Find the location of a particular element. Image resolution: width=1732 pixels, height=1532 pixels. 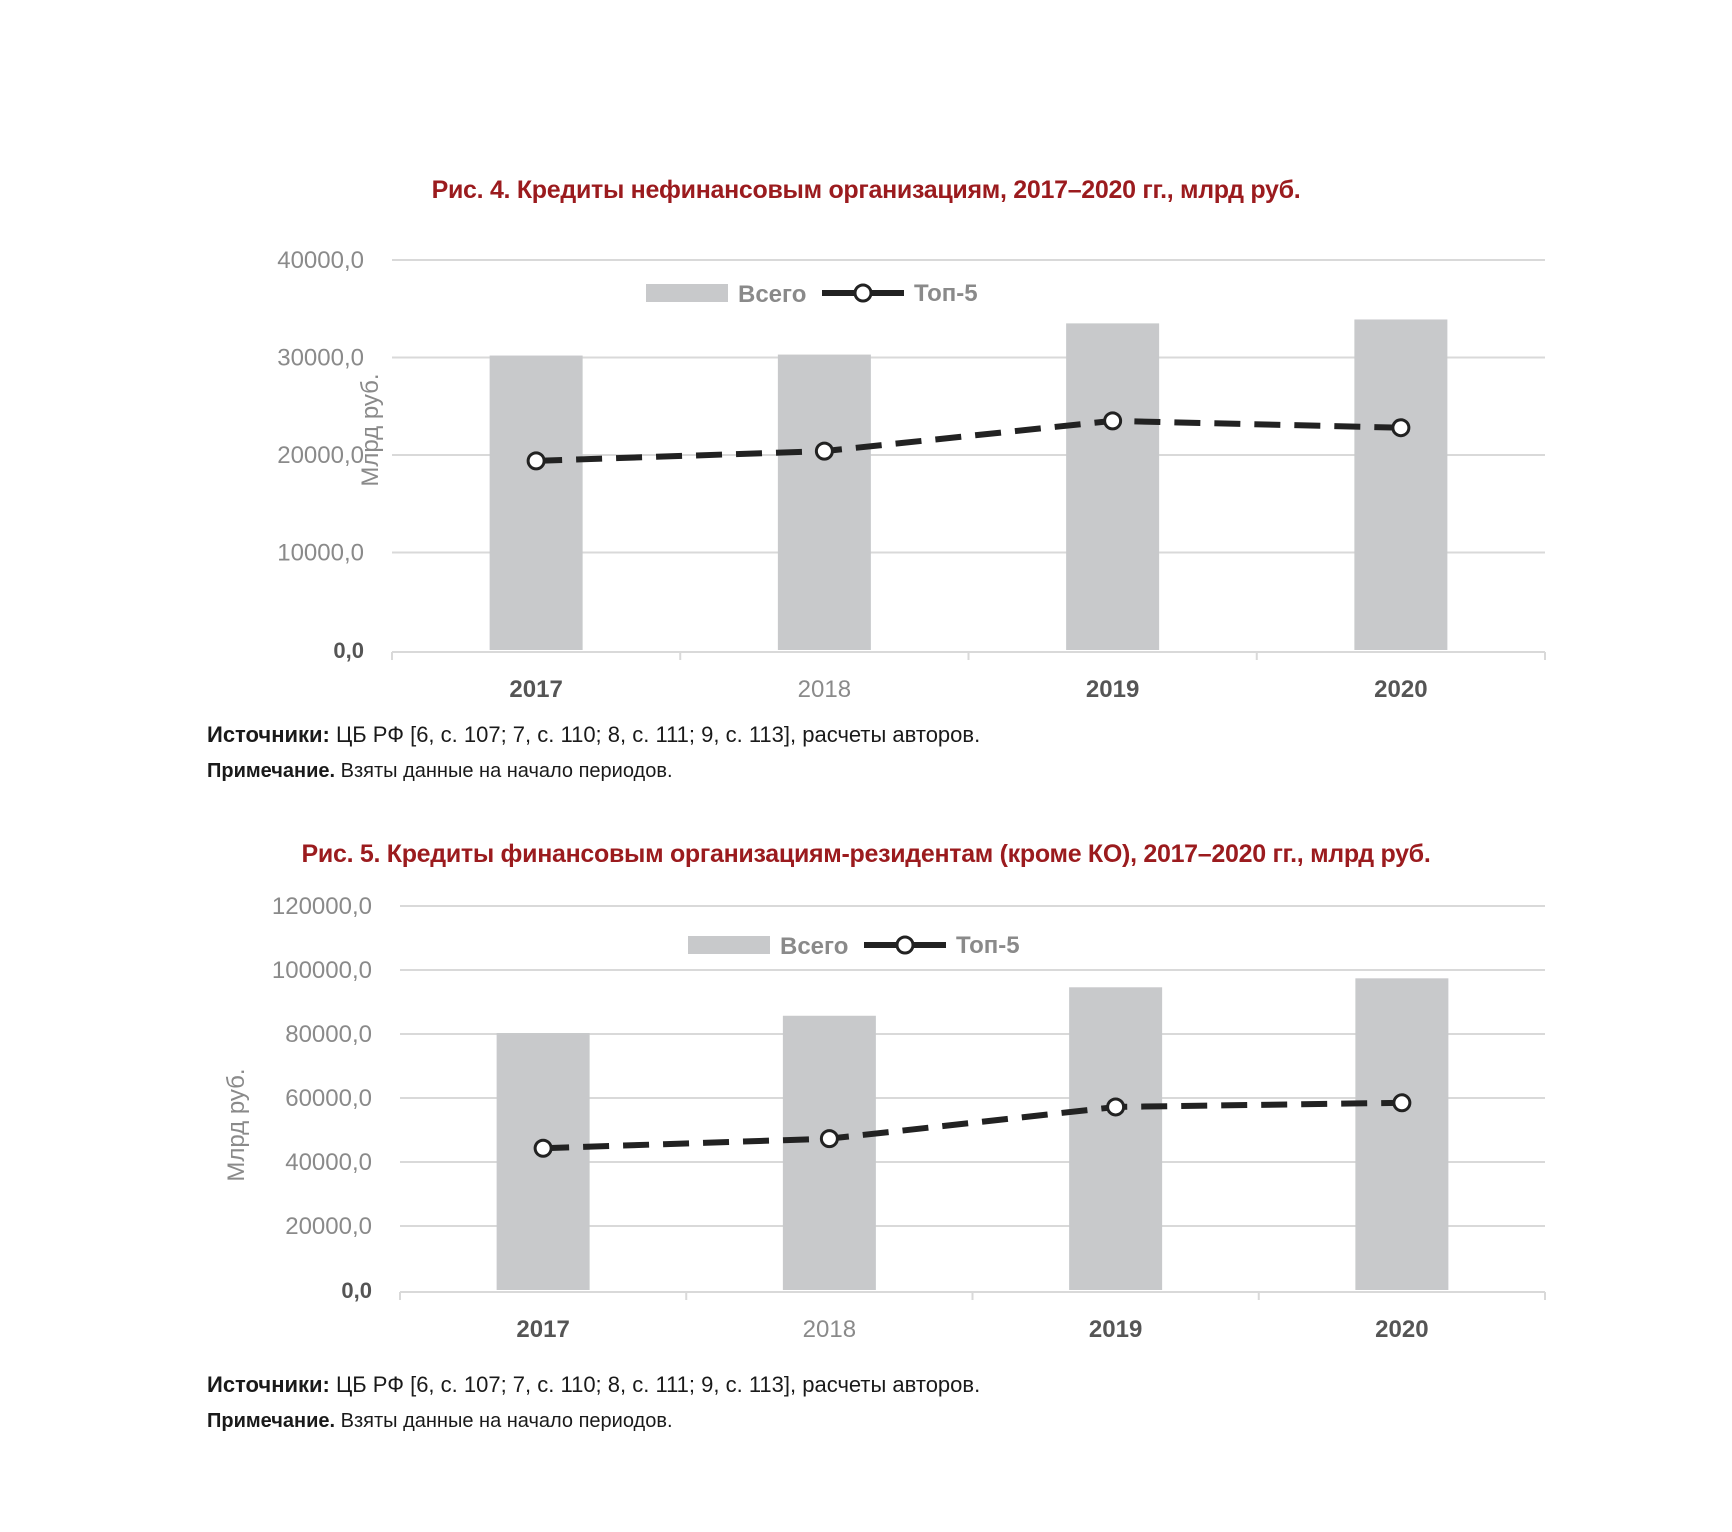

y-tick-label: 100000,0 is located at coordinates (322, 970).